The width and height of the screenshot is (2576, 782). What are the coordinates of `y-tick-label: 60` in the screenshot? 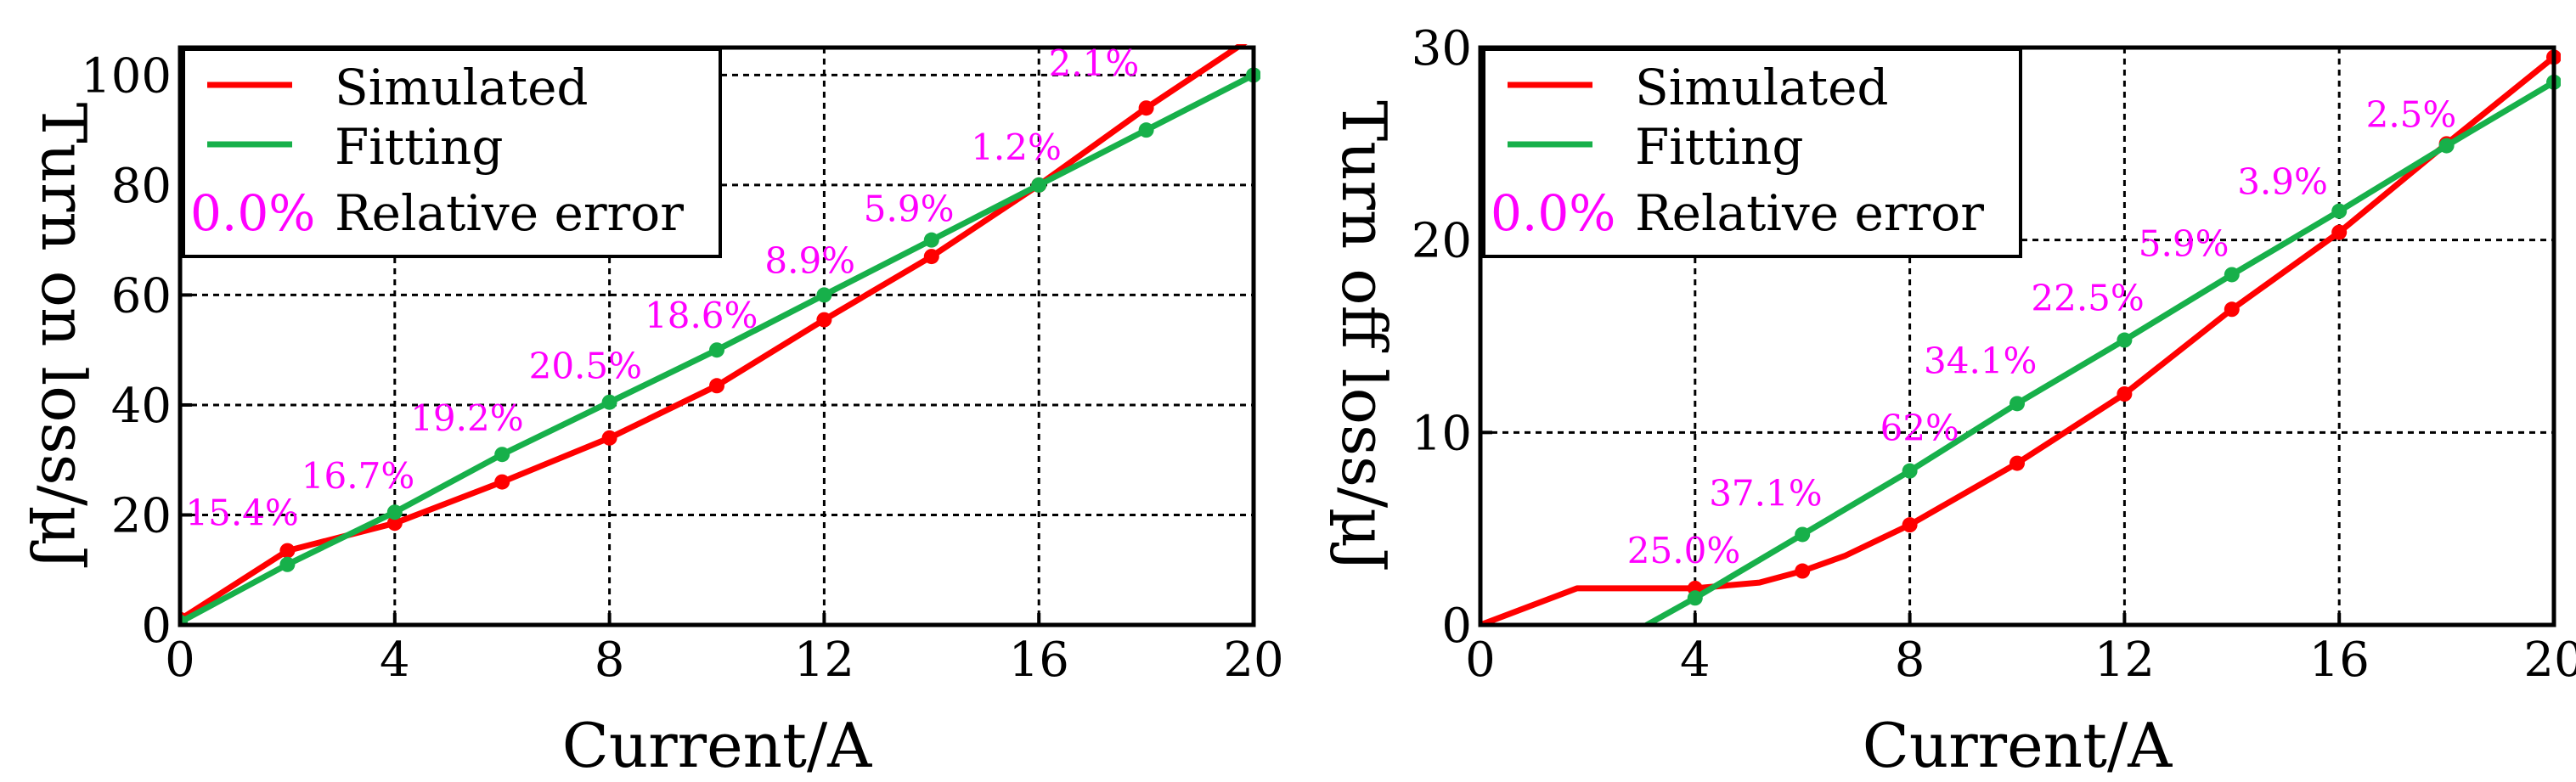 It's located at (141, 295).